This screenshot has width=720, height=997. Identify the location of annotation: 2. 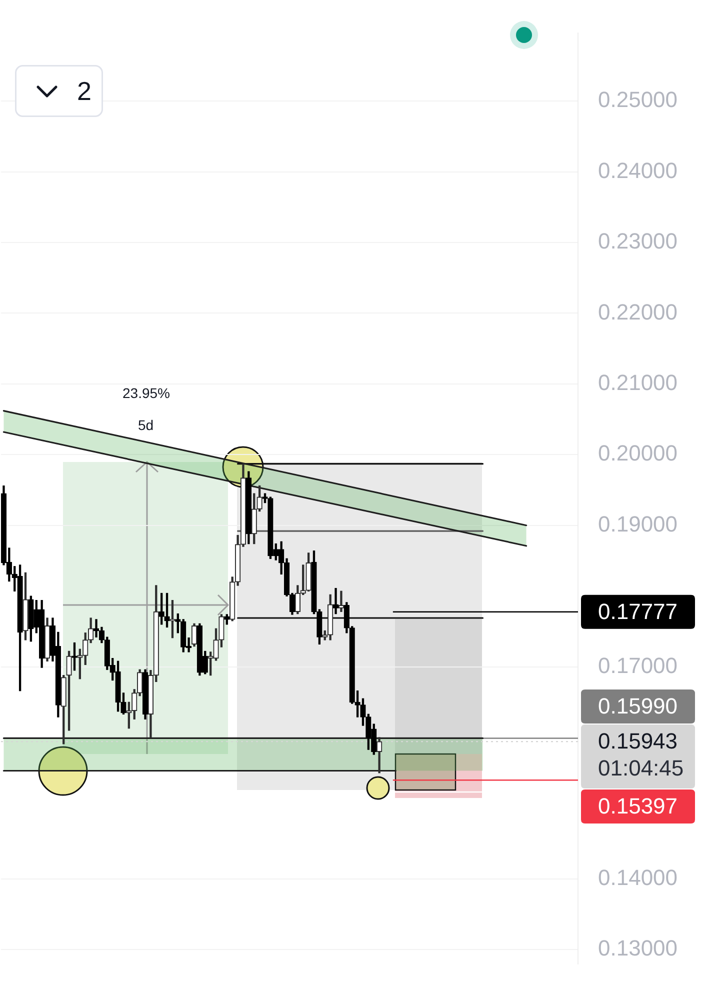
(84, 91).